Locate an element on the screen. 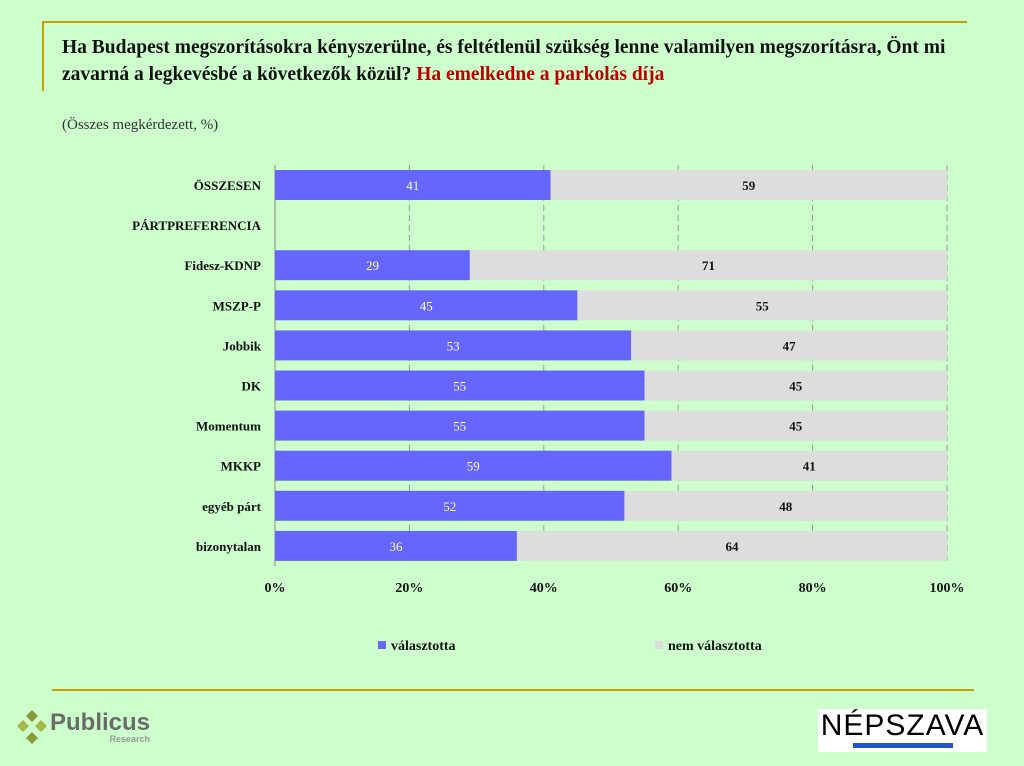 This screenshot has height=766, width=1024. data-label: 47 is located at coordinates (790, 345).